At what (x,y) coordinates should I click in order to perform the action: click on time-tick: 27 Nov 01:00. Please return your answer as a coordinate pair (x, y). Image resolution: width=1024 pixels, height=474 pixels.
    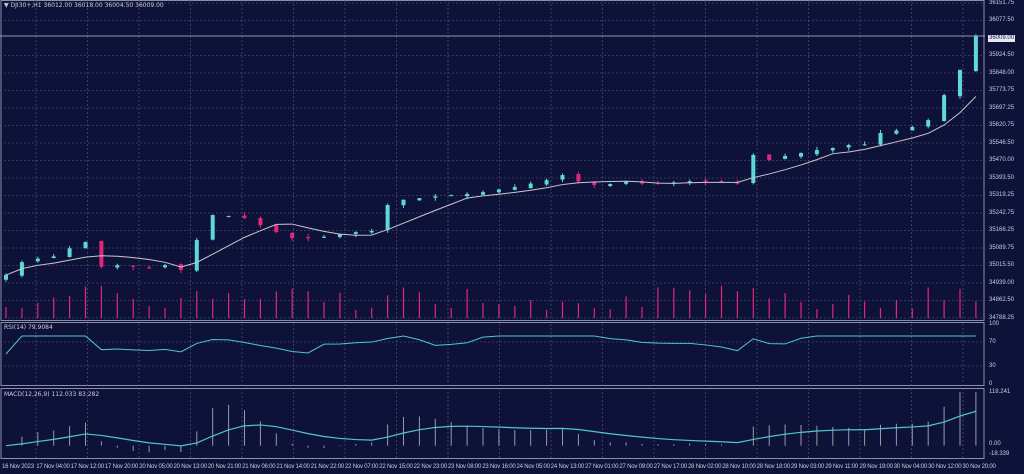
    Looking at the image, I should click on (602, 467).